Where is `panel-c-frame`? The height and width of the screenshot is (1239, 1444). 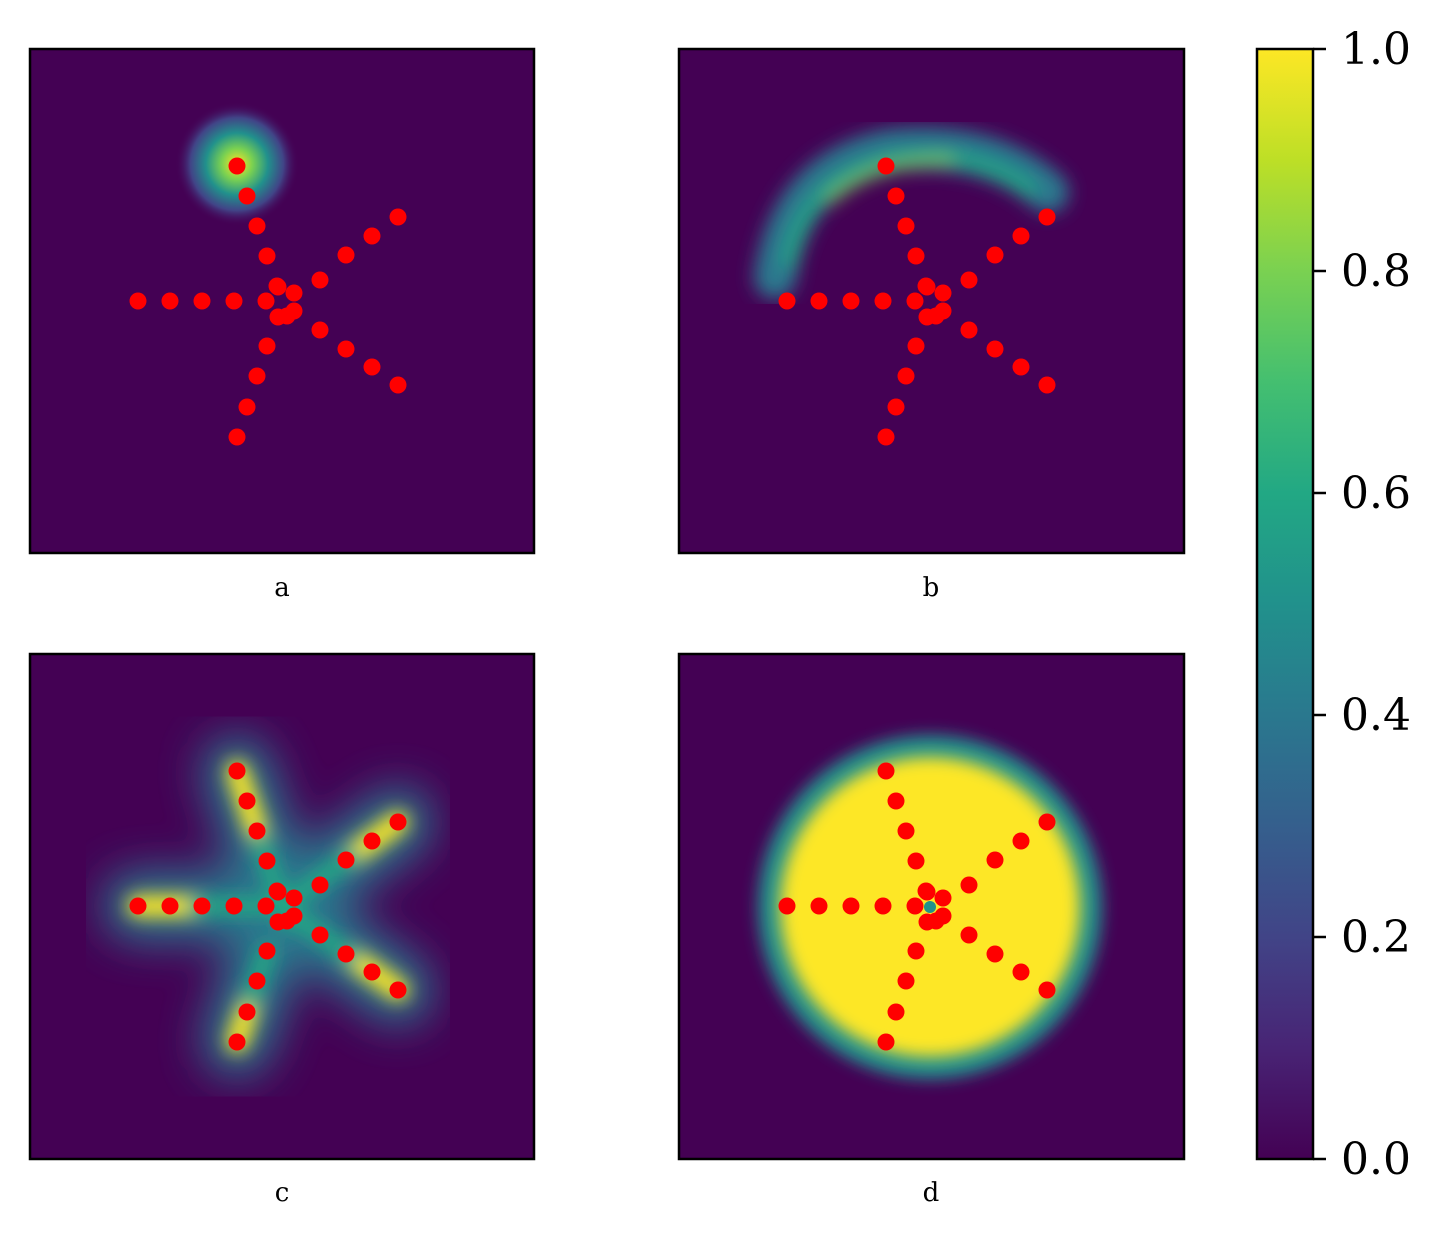
panel-c-frame is located at coordinates (282, 906).